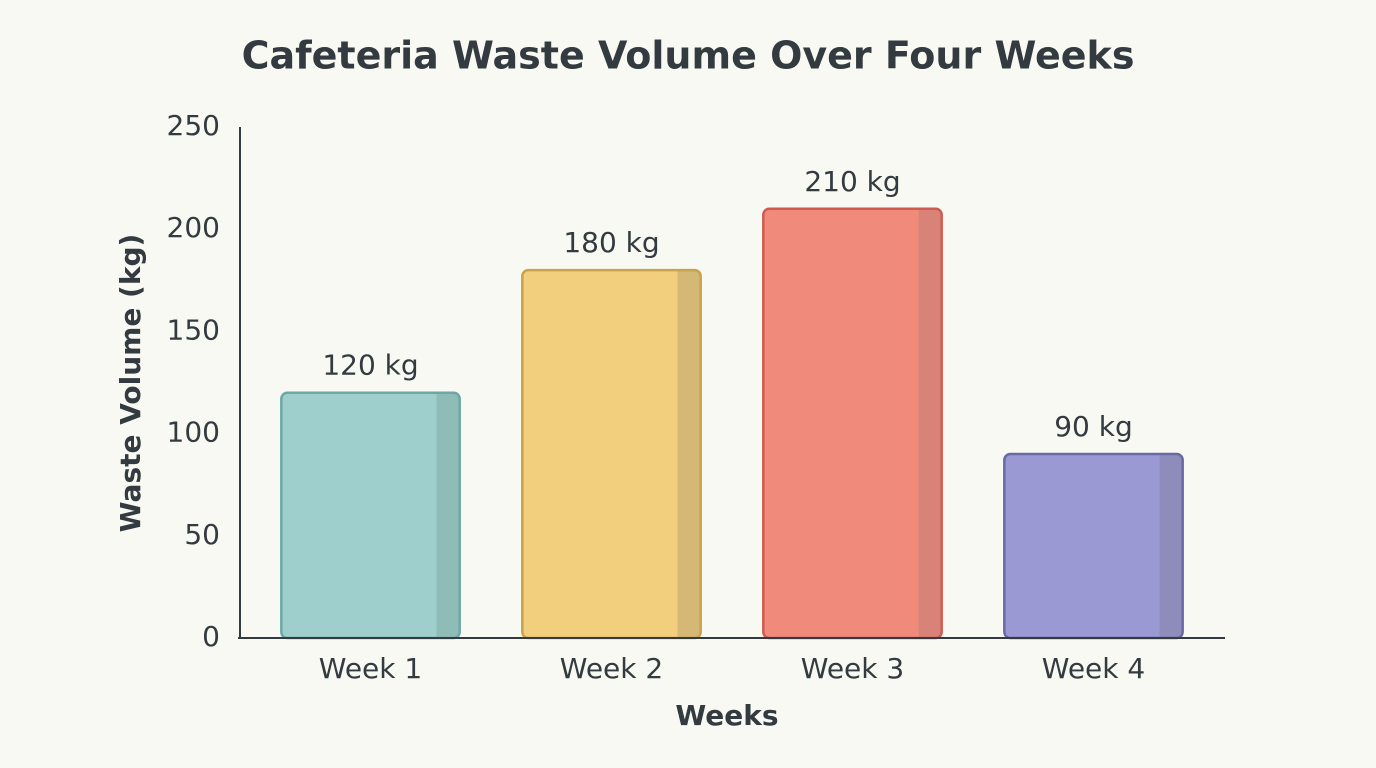 The width and height of the screenshot is (1376, 768). I want to click on y-tick-label: 50, so click(202, 534).